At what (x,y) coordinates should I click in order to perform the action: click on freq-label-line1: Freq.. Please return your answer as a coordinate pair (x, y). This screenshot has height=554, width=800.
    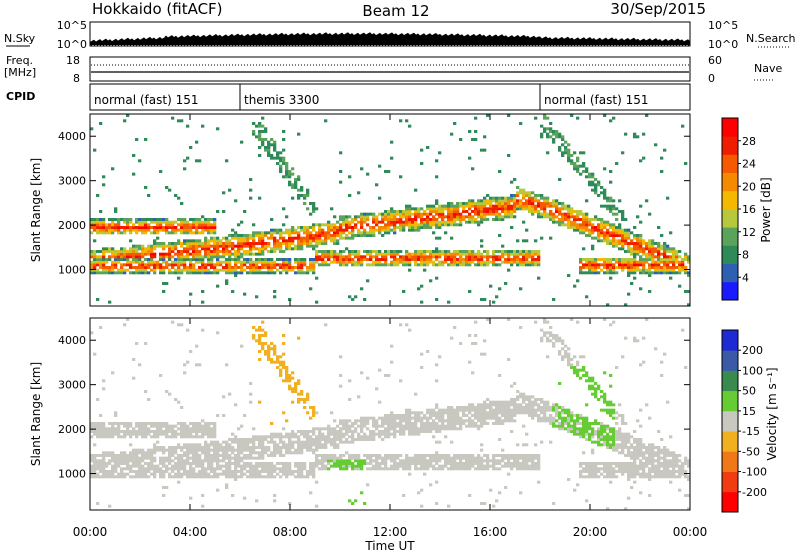
    Looking at the image, I should click on (19, 60).